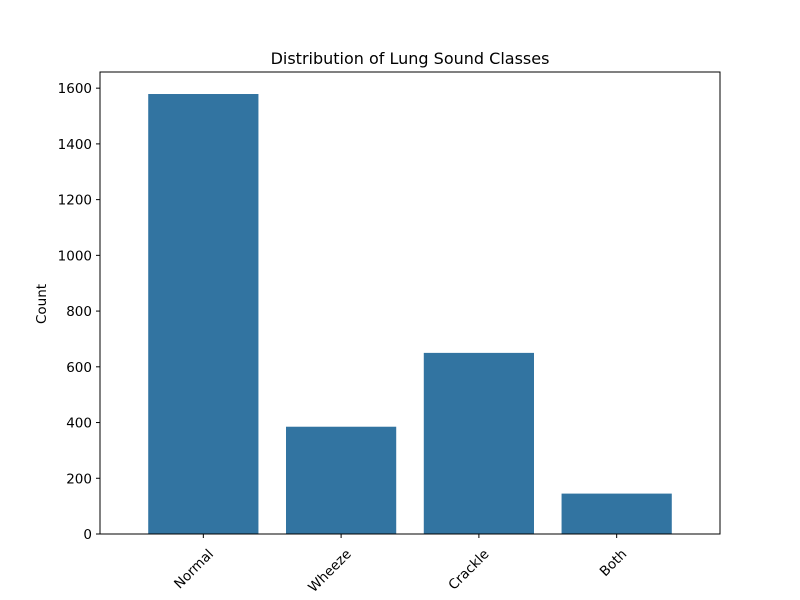  I want to click on y-axis-ticks: 0 200 400 600 800 1000 1200 1400 1600, so click(79, 312).